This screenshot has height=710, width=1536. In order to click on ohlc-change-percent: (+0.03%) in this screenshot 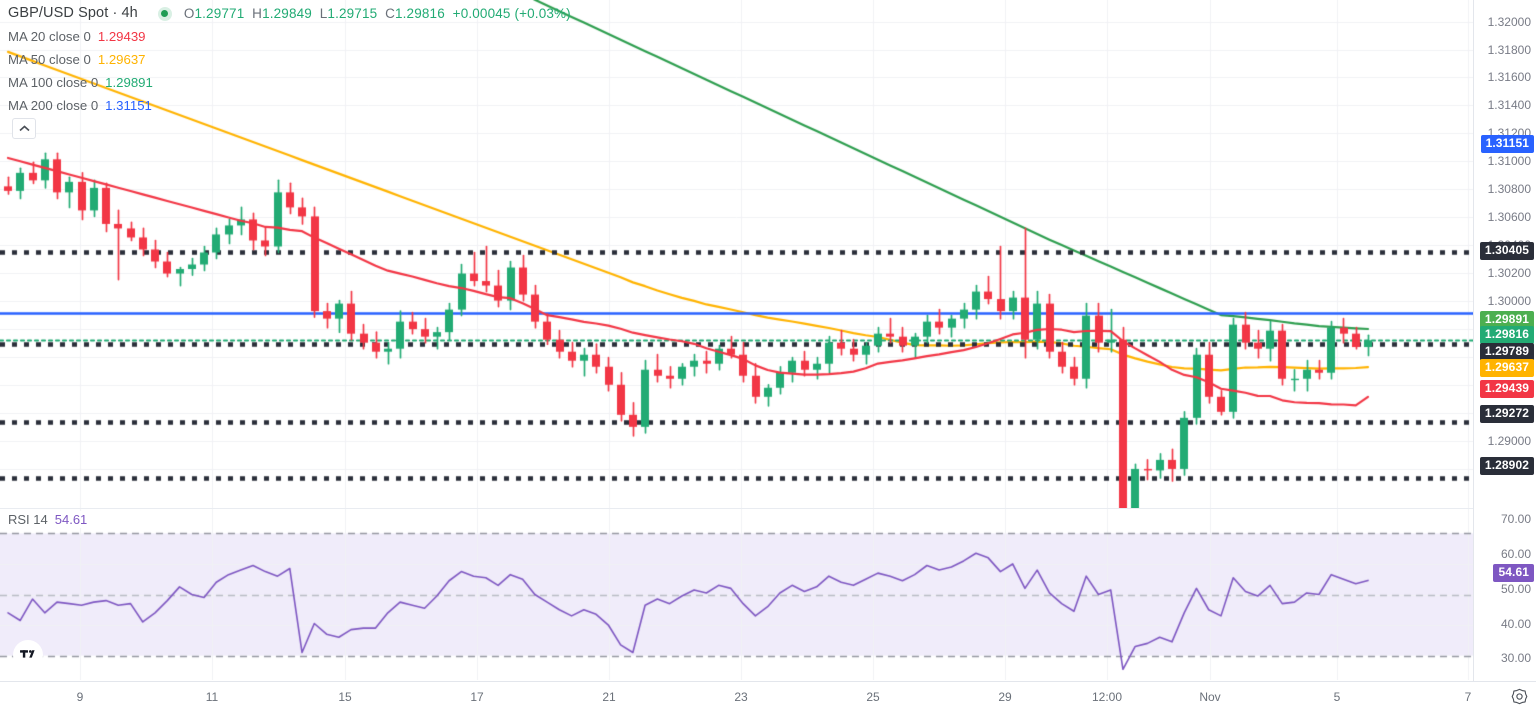, I will do `click(542, 13)`.